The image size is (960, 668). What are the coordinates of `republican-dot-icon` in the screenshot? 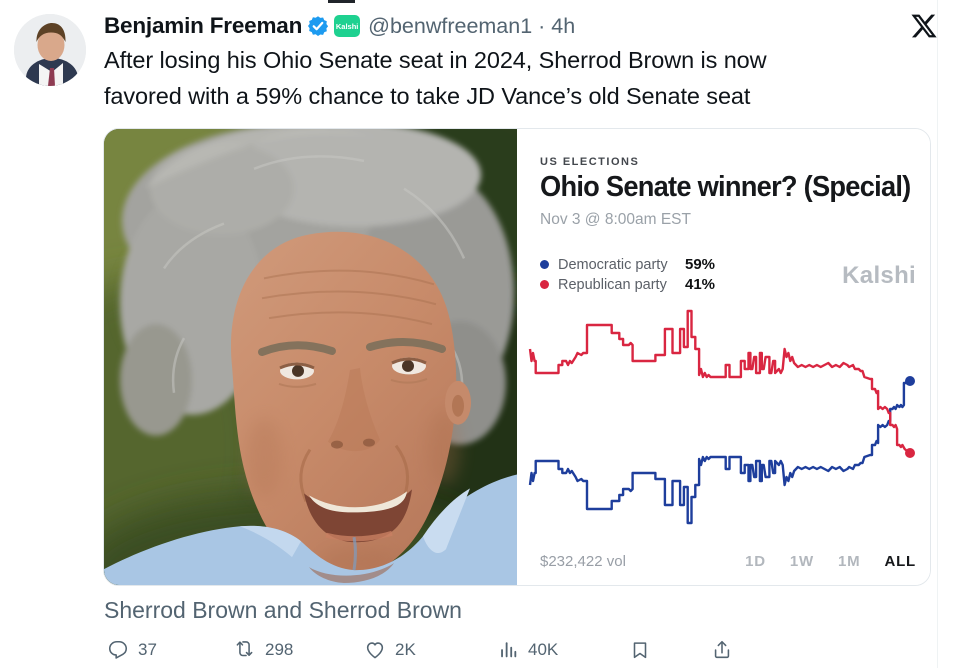 It's located at (544, 284).